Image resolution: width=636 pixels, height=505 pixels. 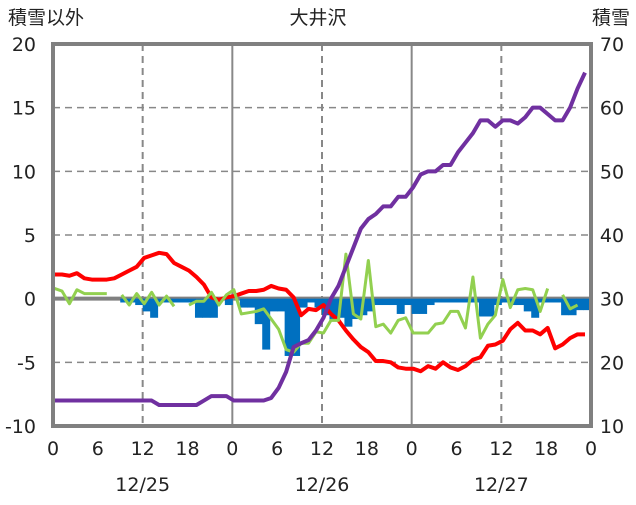 What do you see at coordinates (612, 45) in the screenshot?
I see `right-tick-label: 70` at bounding box center [612, 45].